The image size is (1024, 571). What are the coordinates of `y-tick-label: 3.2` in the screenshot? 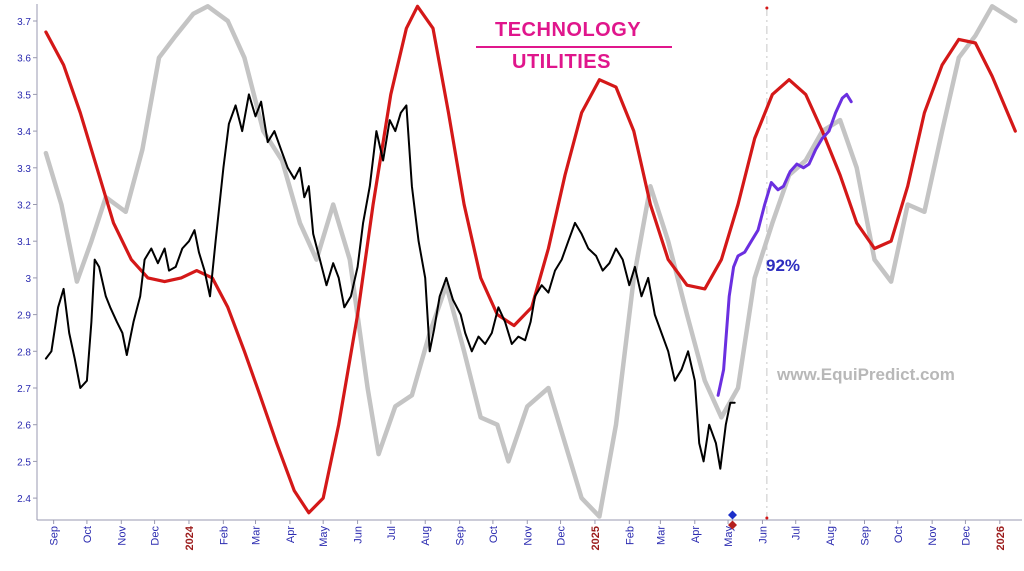 It's located at (24, 206).